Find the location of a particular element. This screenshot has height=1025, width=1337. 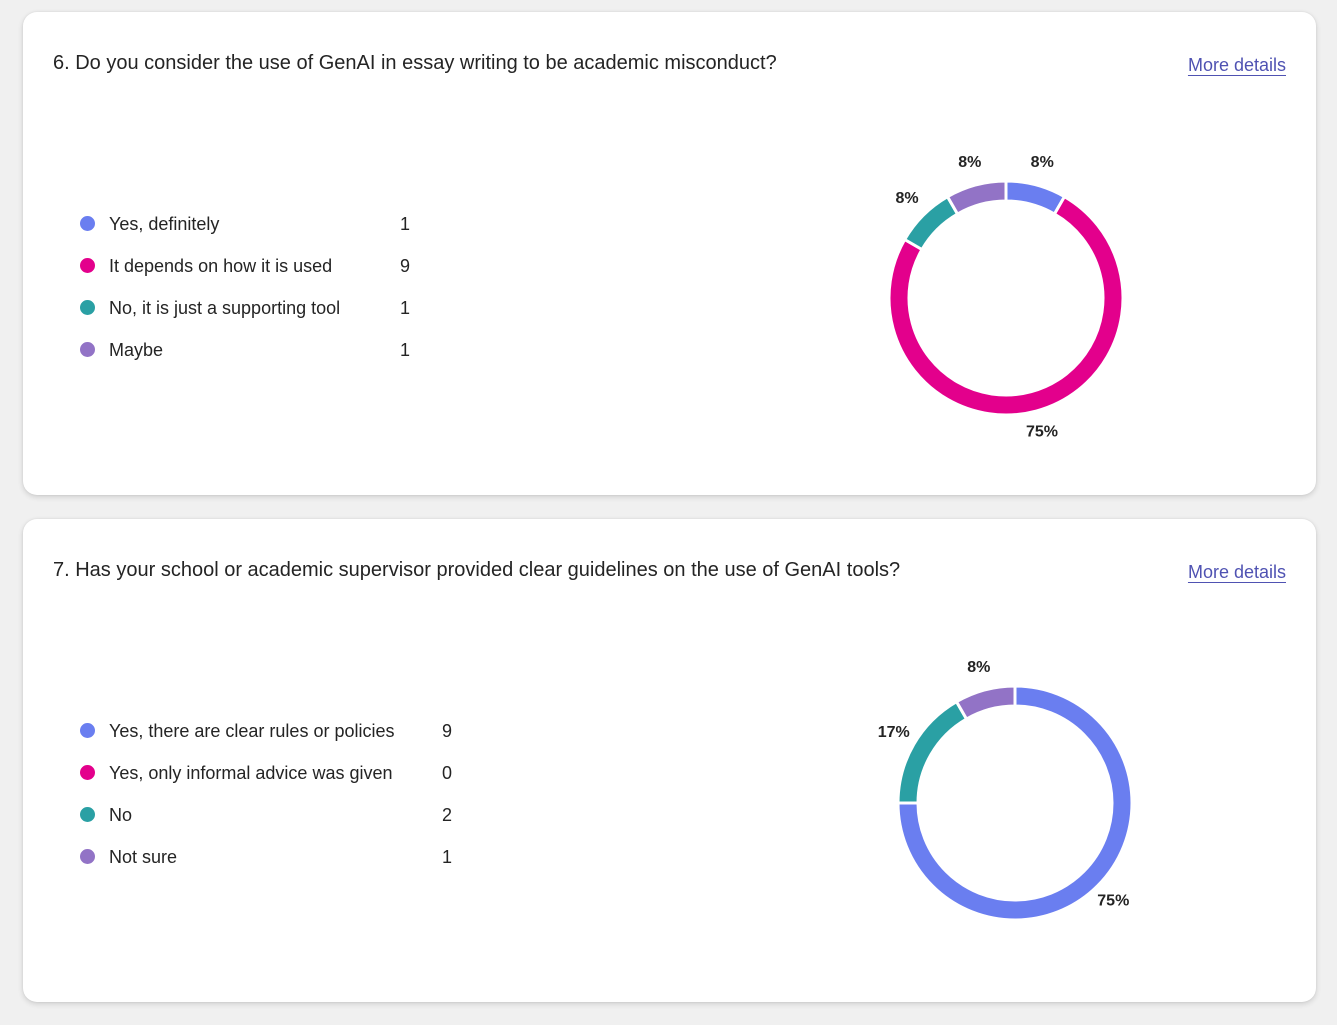

donut-chart: 8% 75% 8% 8% is located at coordinates (1006, 297).